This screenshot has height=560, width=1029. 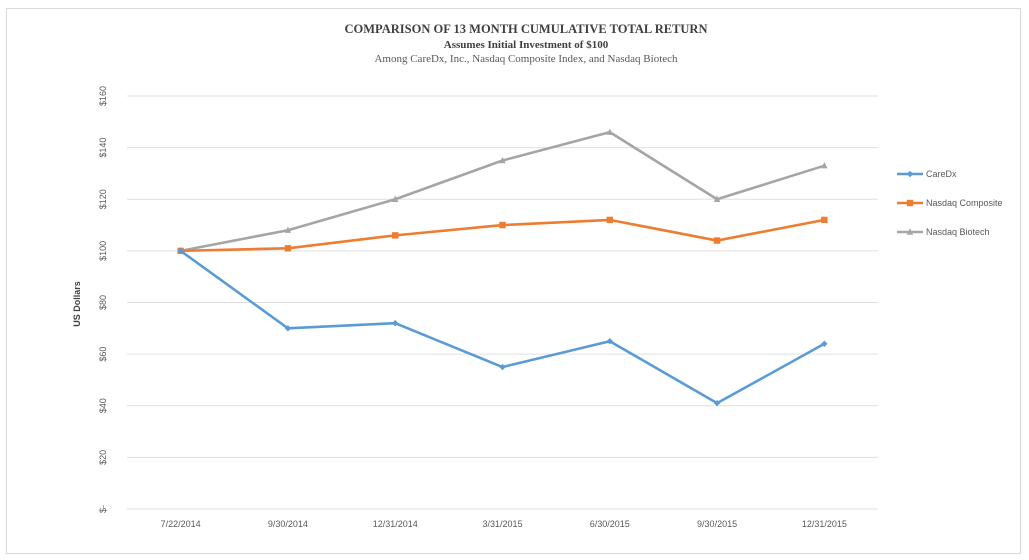 What do you see at coordinates (181, 524) in the screenshot?
I see `x-tick-label: 7/22/2014` at bounding box center [181, 524].